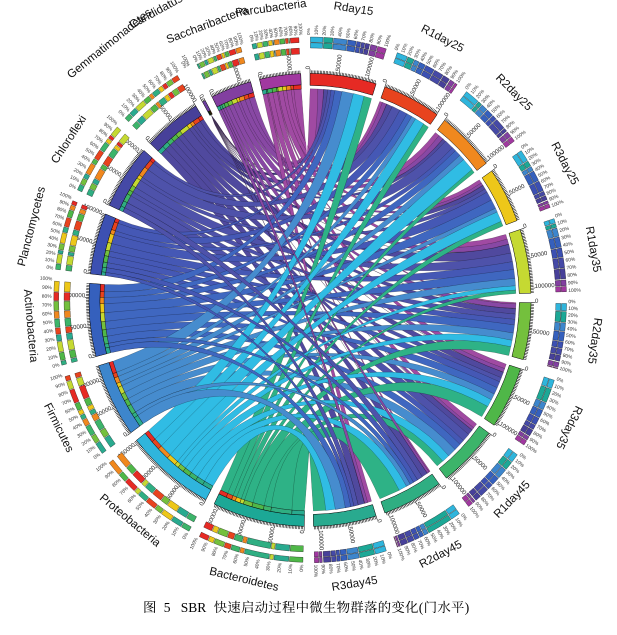  What do you see at coordinates (47, 323) in the screenshot?
I see `svg-text: 50%` at bounding box center [47, 323].